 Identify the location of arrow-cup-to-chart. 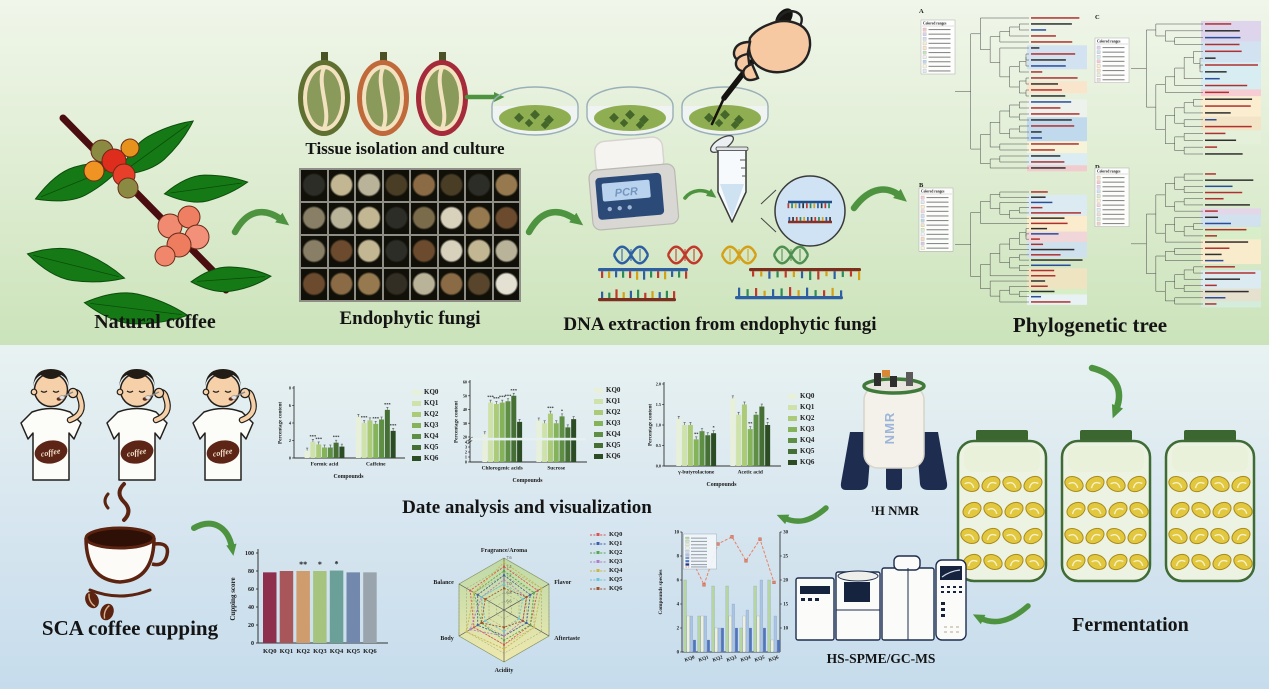
(214, 538).